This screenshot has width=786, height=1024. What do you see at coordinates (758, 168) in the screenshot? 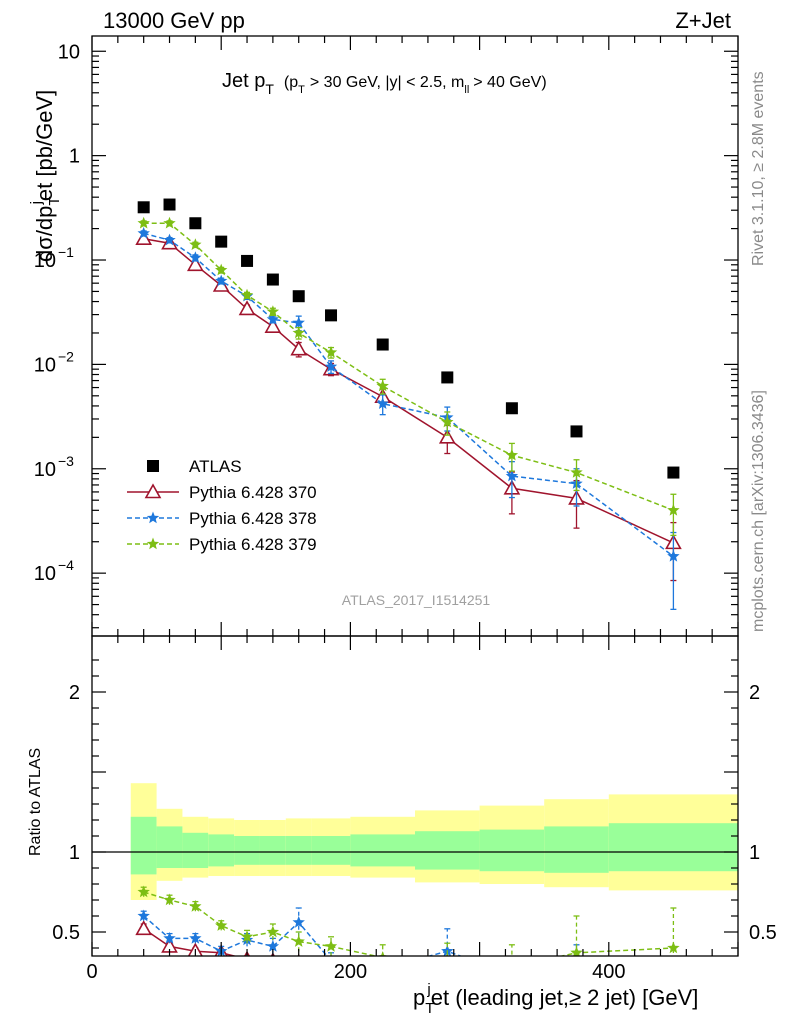
I see `side-label-rivet: Rivet 3.1.10, ≥ 2.8M events` at bounding box center [758, 168].